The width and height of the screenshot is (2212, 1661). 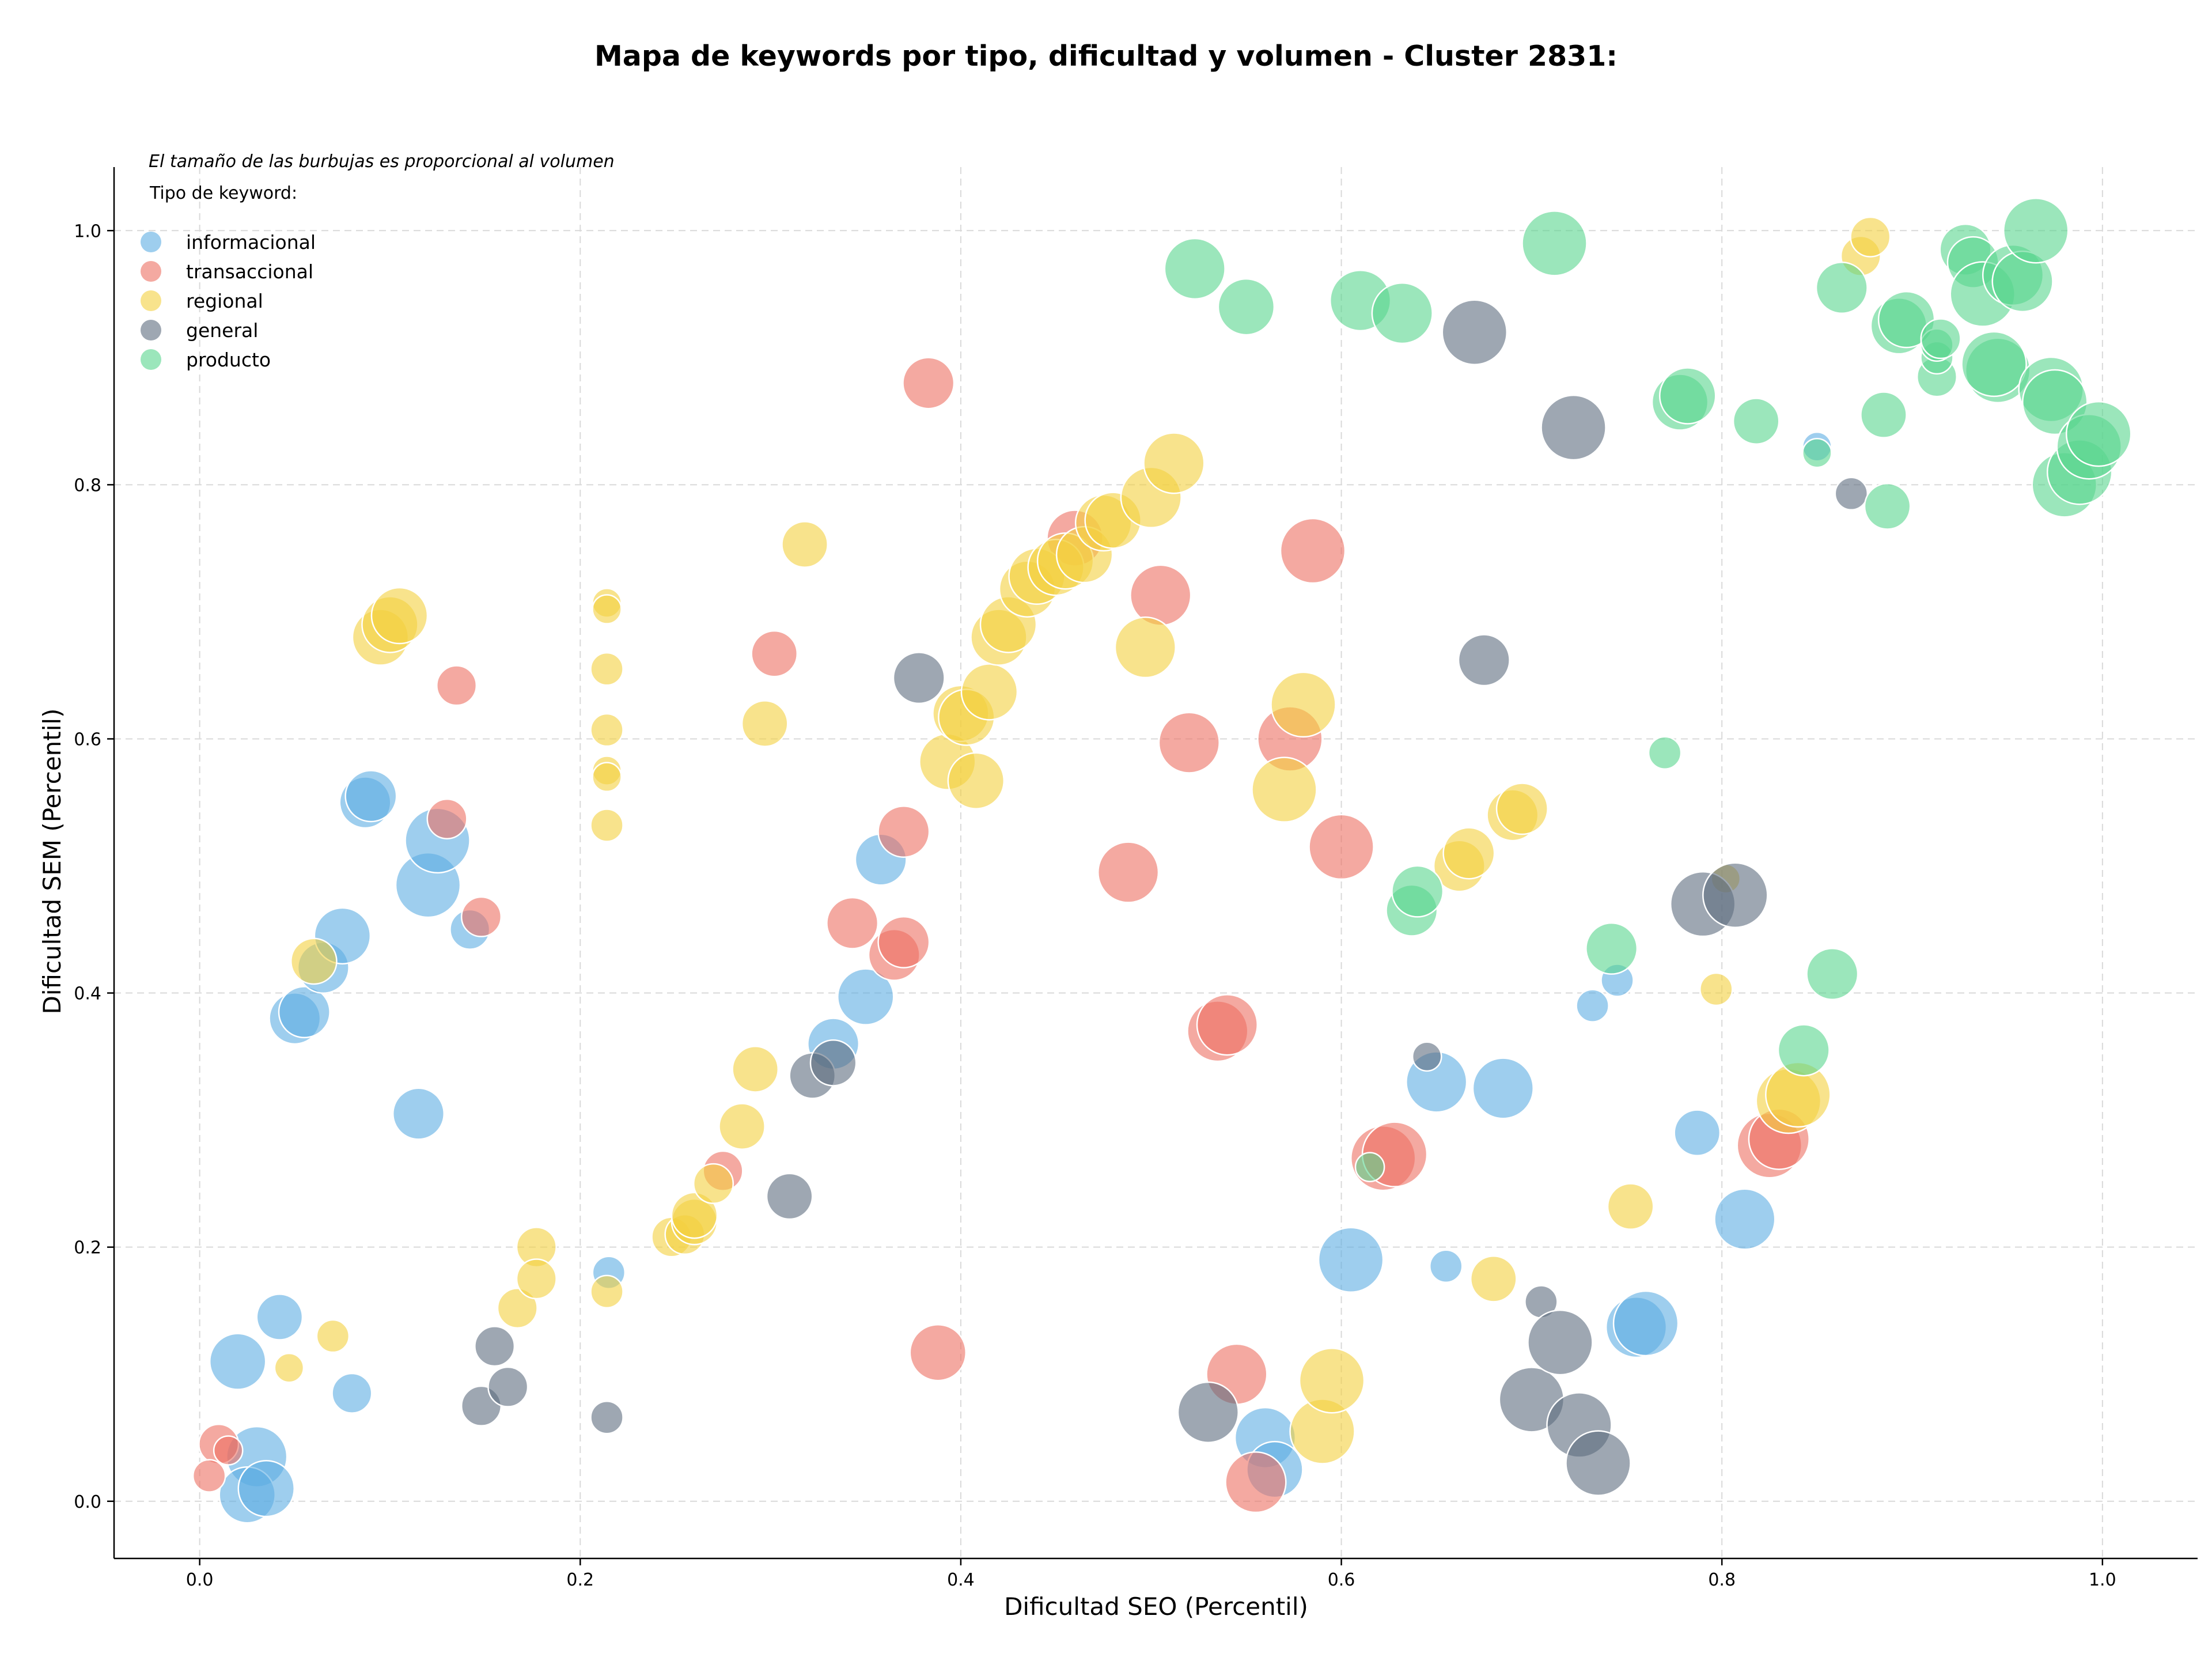 What do you see at coordinates (87, 994) in the screenshot?
I see `y-tick-label: 0.4` at bounding box center [87, 994].